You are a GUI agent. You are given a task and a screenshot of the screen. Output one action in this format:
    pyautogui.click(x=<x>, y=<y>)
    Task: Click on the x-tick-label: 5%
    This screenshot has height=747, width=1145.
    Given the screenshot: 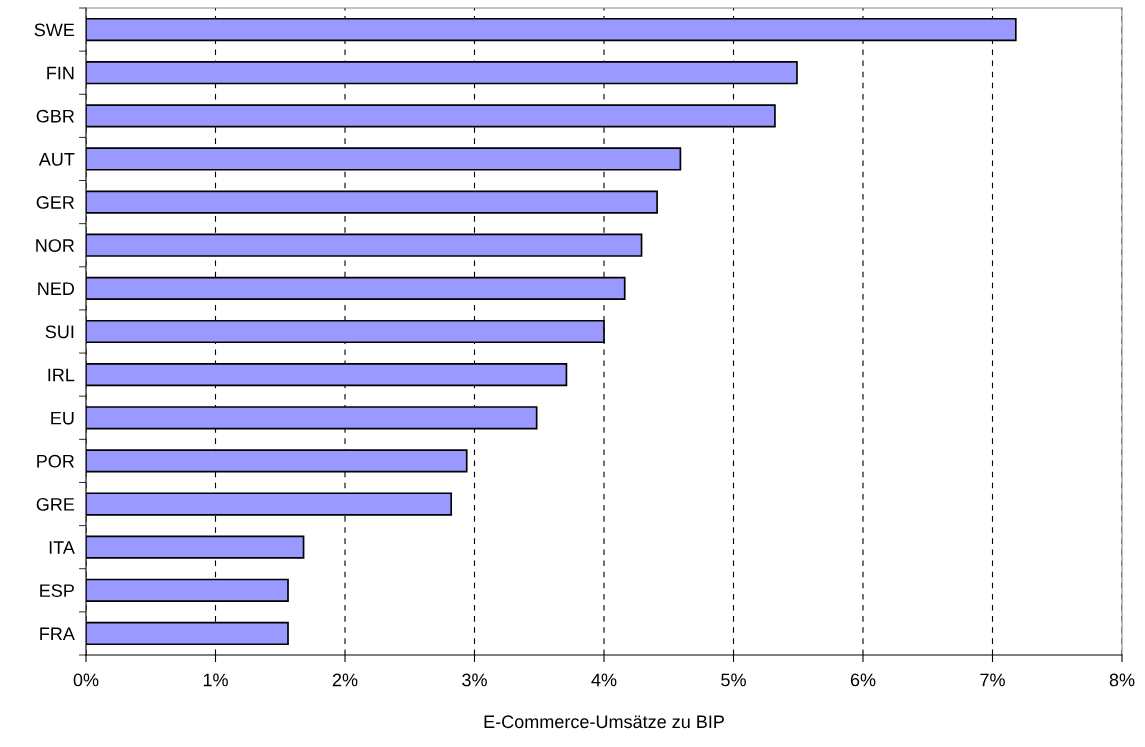 What is the action you would take?
    pyautogui.click(x=733, y=680)
    